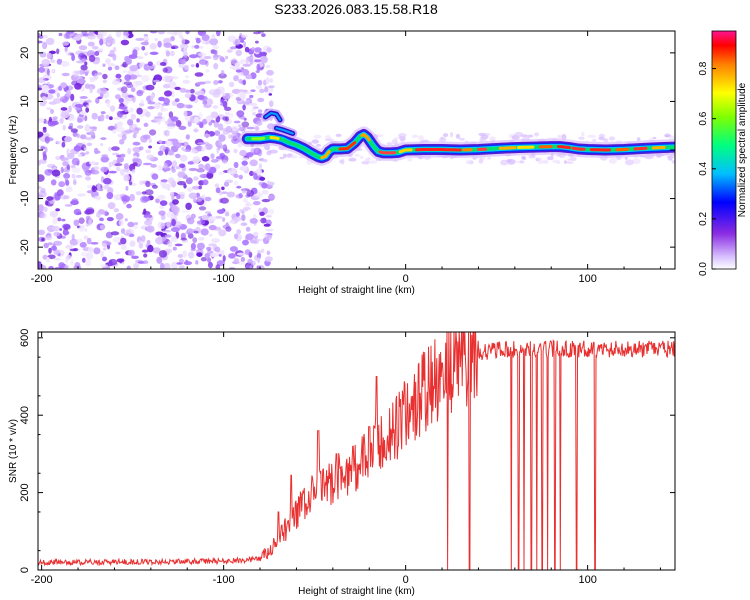  What do you see at coordinates (587, 580) in the screenshot?
I see `x-tick-label: 100` at bounding box center [587, 580].